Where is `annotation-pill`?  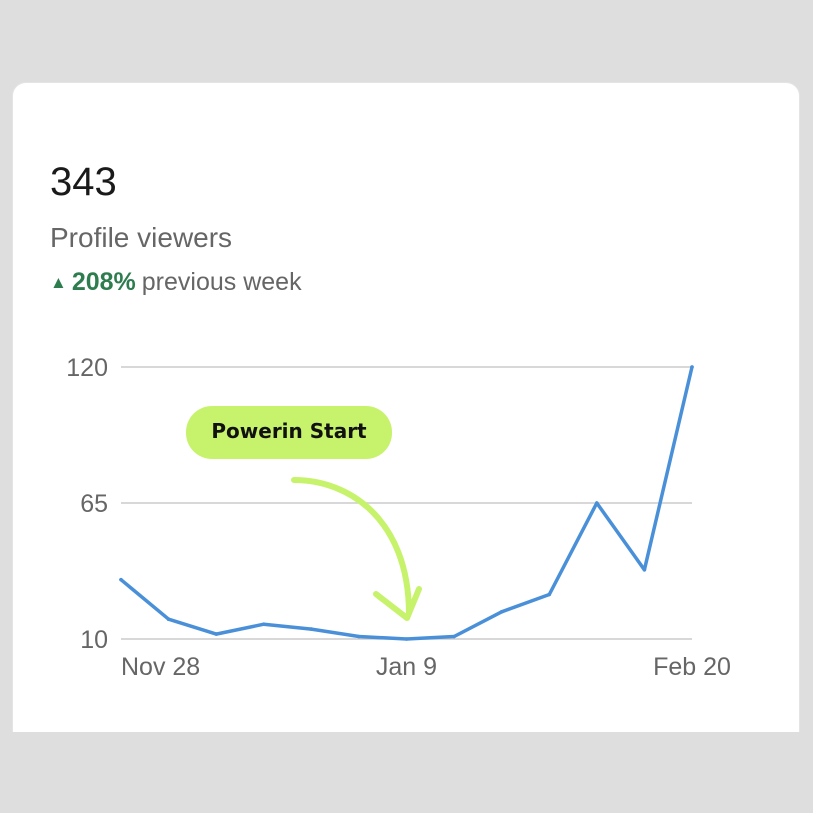 annotation-pill is located at coordinates (289, 432).